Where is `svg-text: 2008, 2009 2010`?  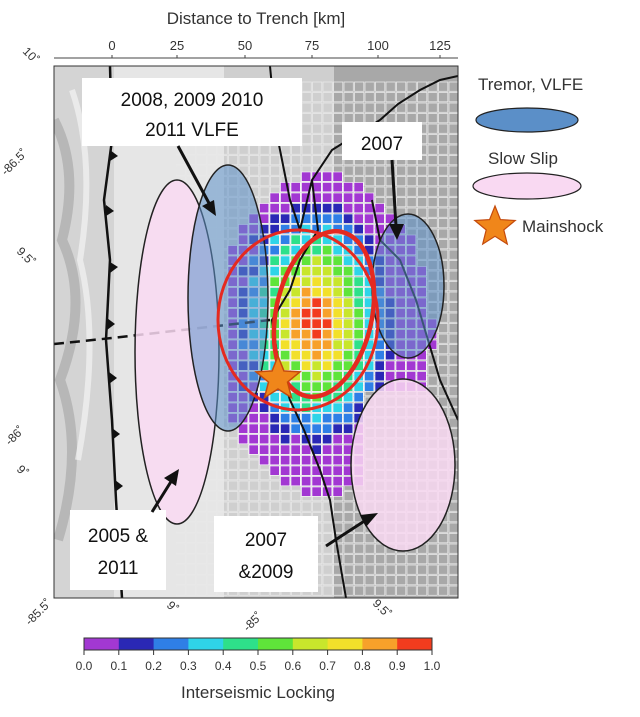 svg-text: 2008, 2009 2010 is located at coordinates (192, 100).